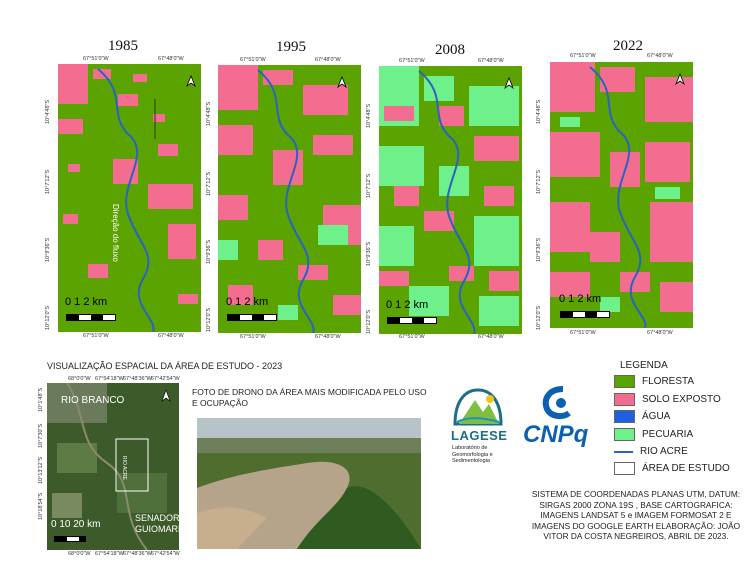 The width and height of the screenshot is (753, 561). What do you see at coordinates (668, 381) in the screenshot?
I see `legend-label: FLORESTA` at bounding box center [668, 381].